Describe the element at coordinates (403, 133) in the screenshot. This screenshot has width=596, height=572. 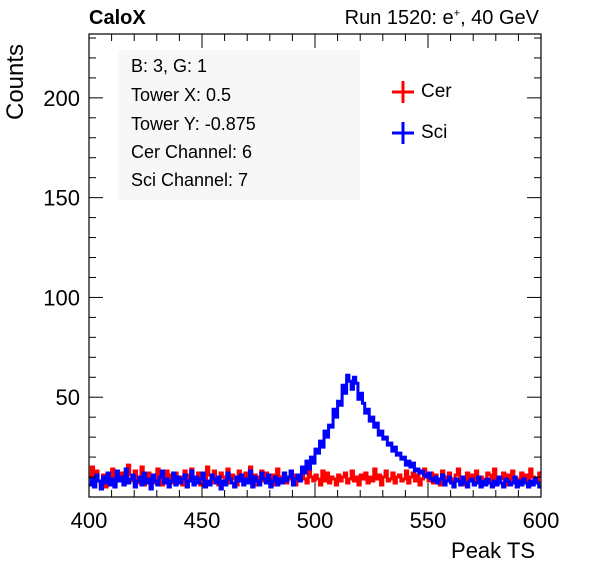
I see `legend-marker-sci` at that location.